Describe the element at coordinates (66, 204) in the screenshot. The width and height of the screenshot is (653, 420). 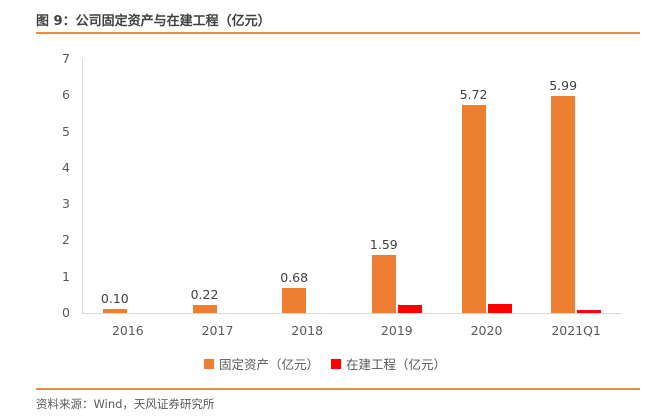
I see `y-axis-label: 3` at that location.